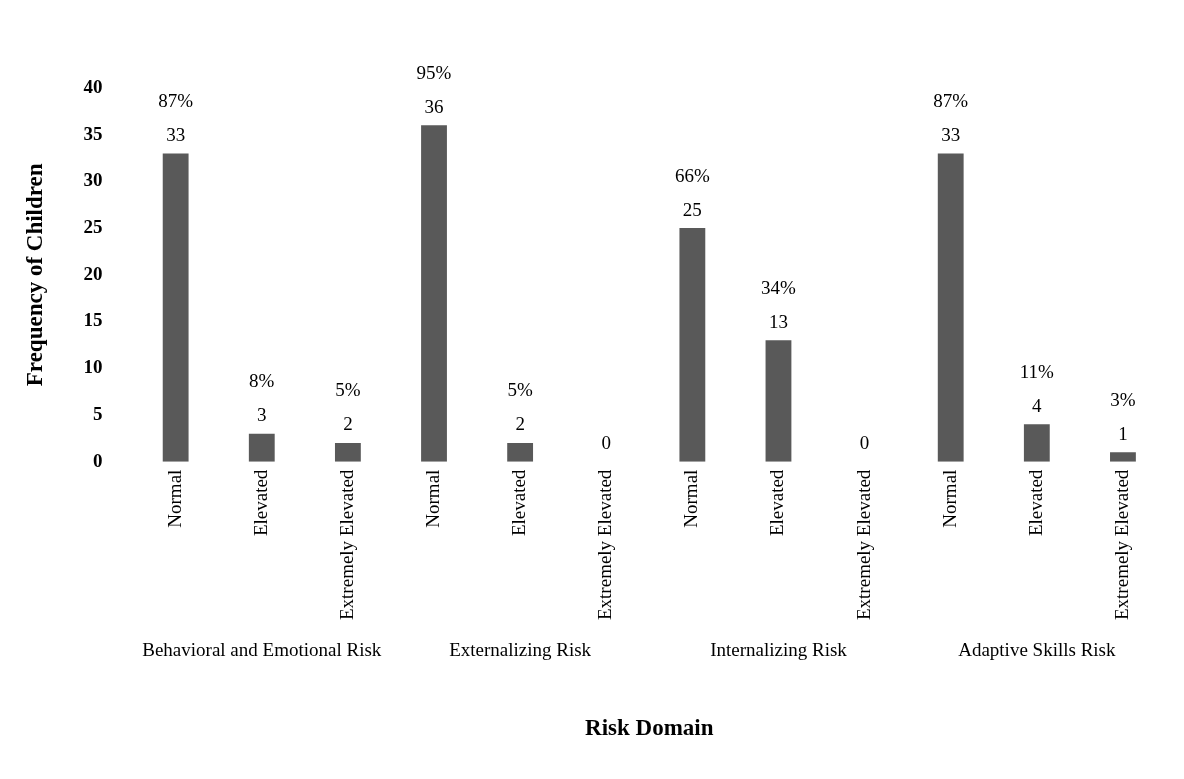 The width and height of the screenshot is (1184, 779). Describe the element at coordinates (1037, 405) in the screenshot. I see `data-label: 4` at that location.